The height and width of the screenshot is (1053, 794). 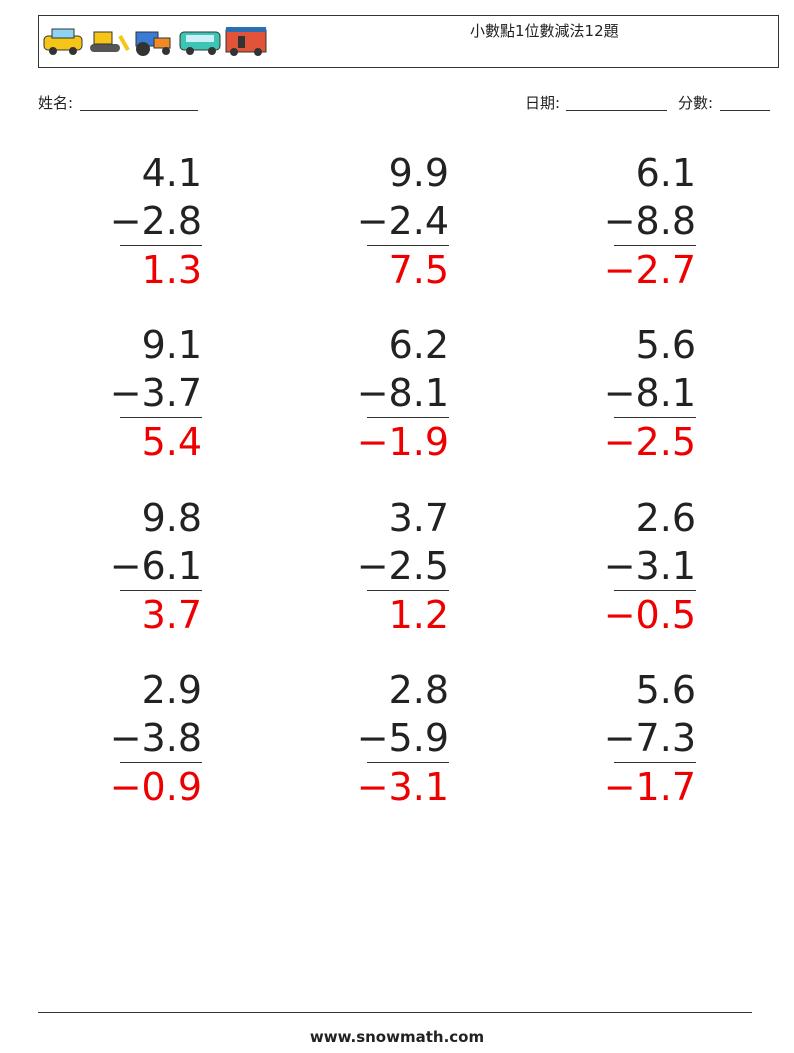 I want to click on top-number: 2.8, so click(x=418, y=690).